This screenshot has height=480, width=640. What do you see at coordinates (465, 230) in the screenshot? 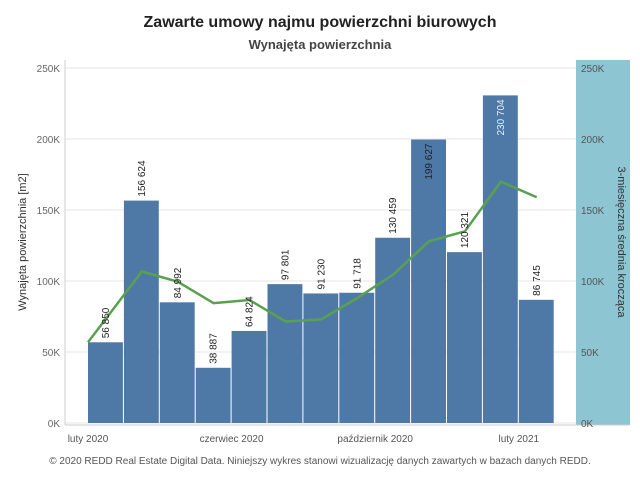
I see `data-label: 120 321` at bounding box center [465, 230].